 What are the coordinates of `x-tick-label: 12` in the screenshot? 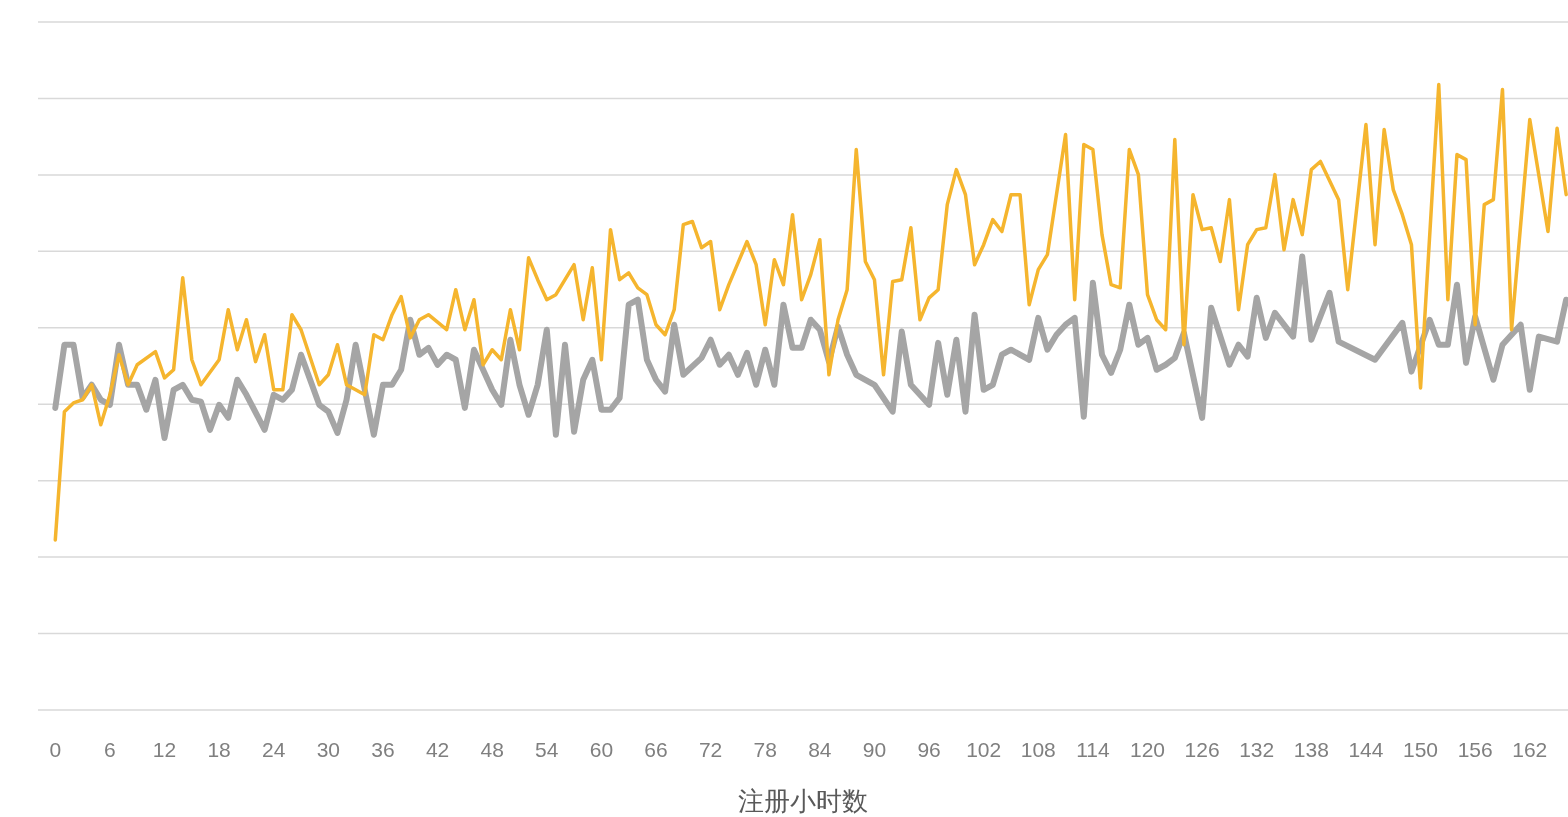 It's located at (164, 749).